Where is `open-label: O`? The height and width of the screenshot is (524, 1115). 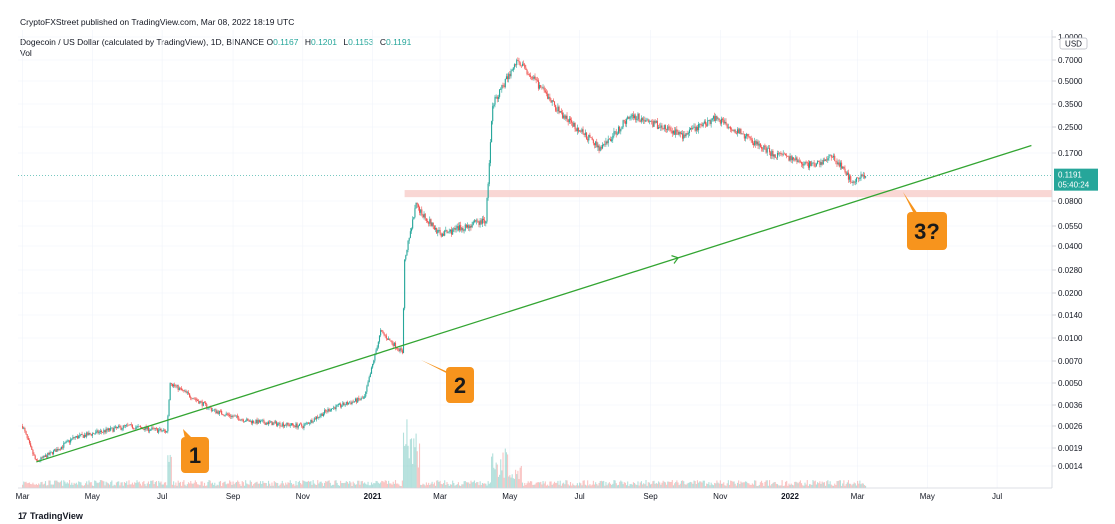 open-label: O is located at coordinates (270, 42).